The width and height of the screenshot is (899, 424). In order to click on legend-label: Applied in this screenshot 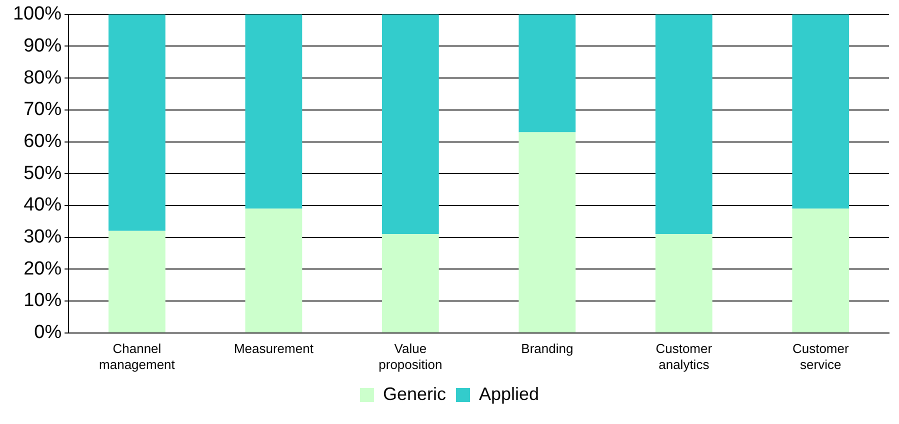, I will do `click(509, 394)`.